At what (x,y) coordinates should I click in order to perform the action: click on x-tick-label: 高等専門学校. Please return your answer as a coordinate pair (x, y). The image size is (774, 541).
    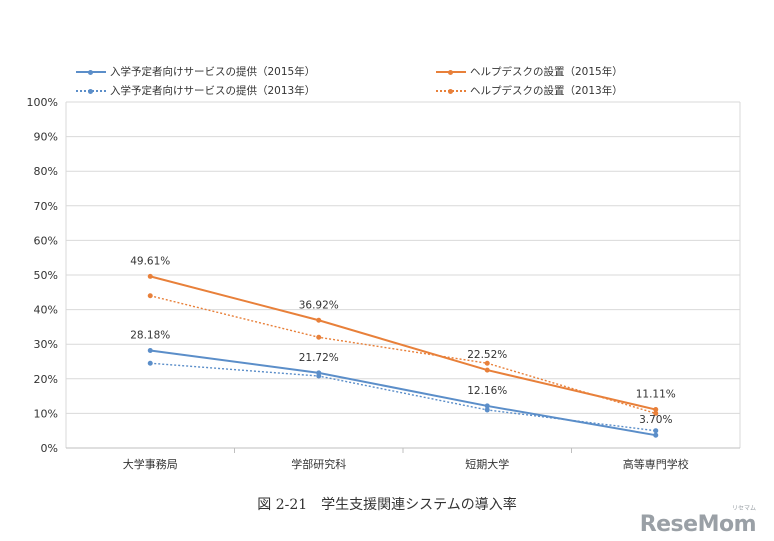
    Looking at the image, I should click on (656, 464).